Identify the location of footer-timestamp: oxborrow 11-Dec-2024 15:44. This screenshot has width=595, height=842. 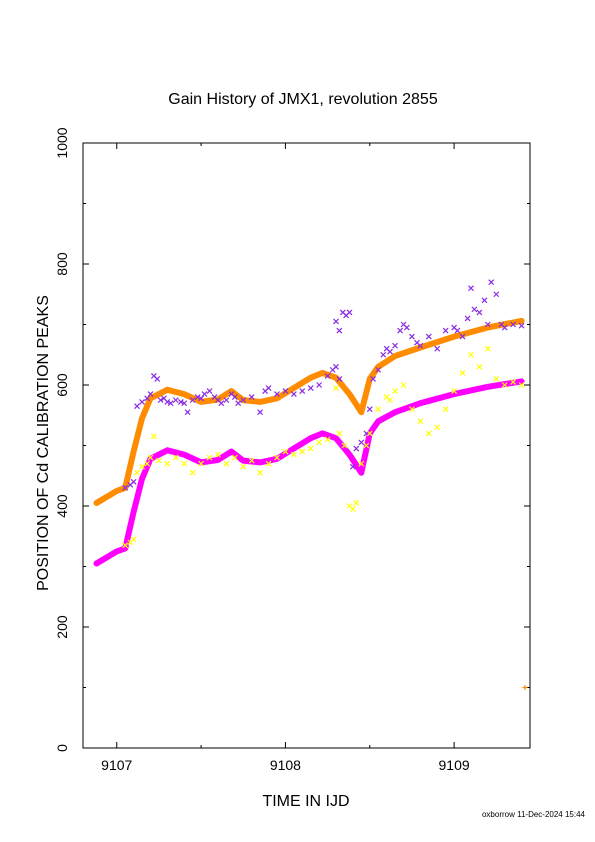
(533, 814).